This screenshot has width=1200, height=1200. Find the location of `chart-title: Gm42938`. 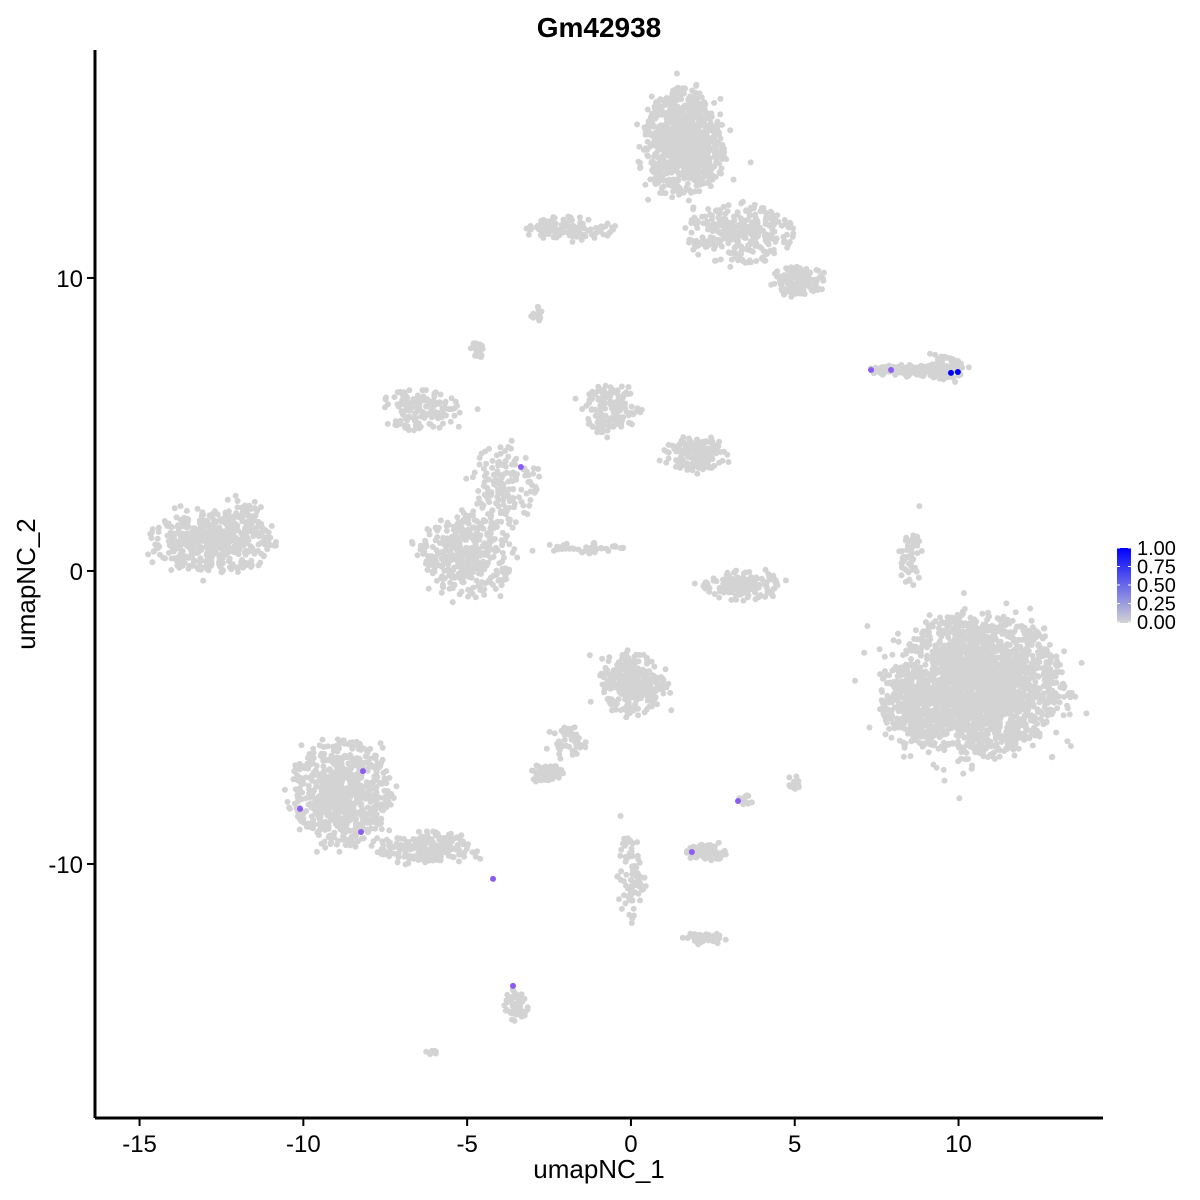

chart-title: Gm42938 is located at coordinates (599, 27).